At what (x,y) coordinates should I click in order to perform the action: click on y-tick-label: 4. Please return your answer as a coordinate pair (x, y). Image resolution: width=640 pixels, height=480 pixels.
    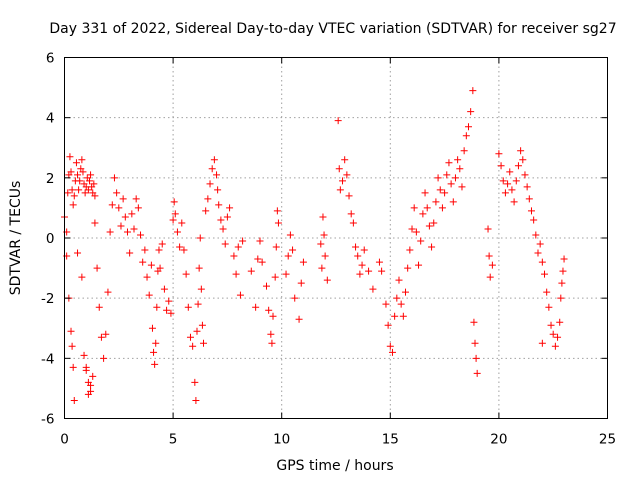
    Looking at the image, I should click on (50, 119).